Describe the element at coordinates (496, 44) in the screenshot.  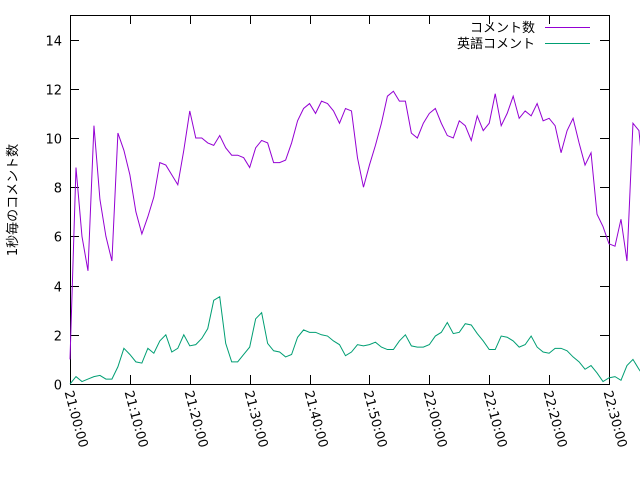
I see `legend-label-2: 英語コメント` at that location.